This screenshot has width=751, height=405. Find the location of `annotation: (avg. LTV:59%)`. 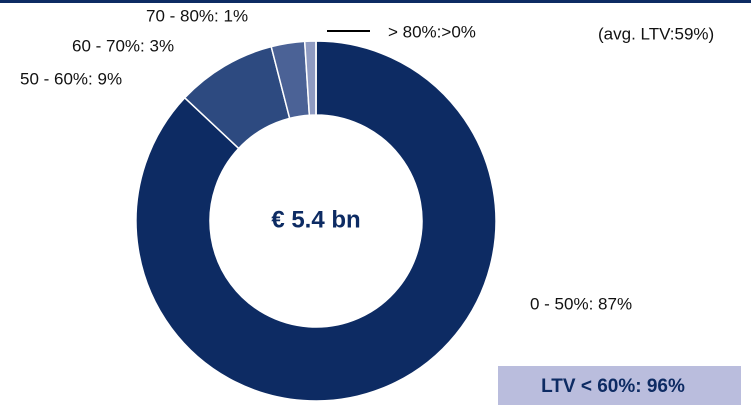

annotation: (avg. LTV:59%) is located at coordinates (656, 33).